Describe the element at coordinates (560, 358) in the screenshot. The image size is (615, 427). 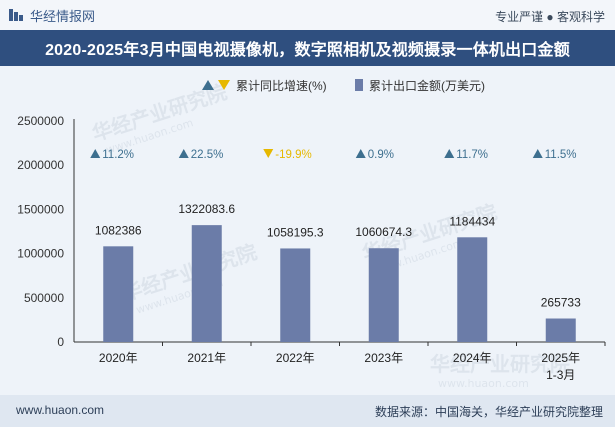
I see `x-tick-label: 2025年` at that location.